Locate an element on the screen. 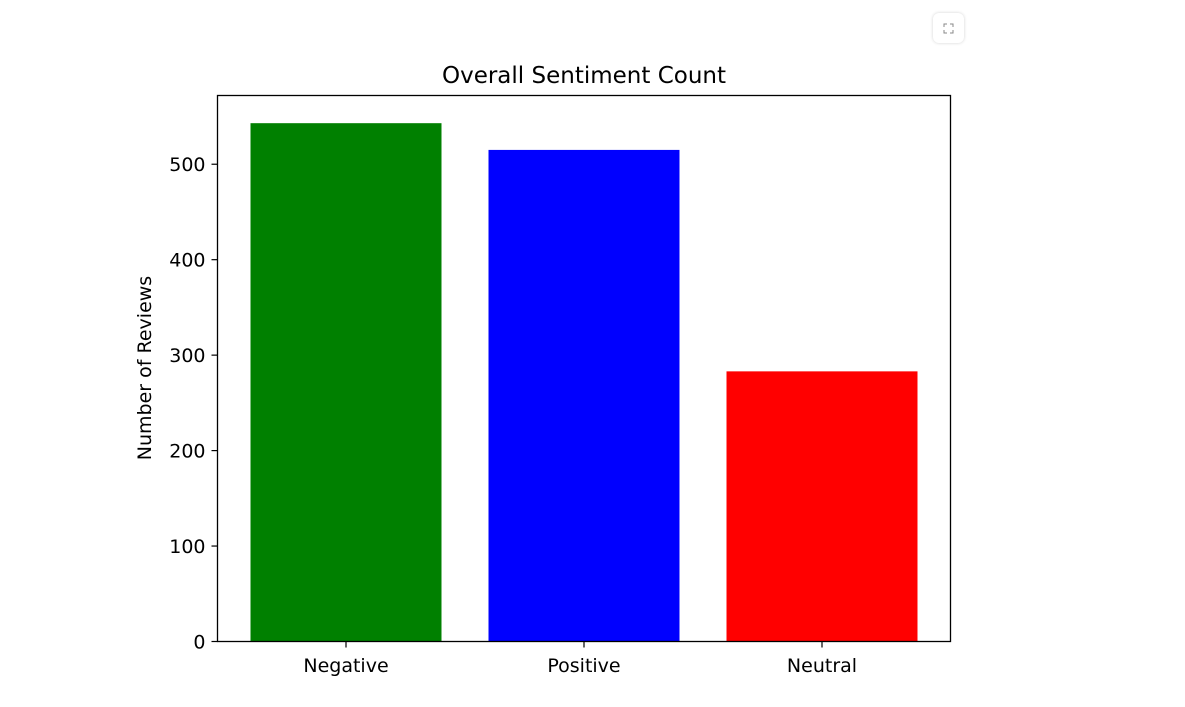 The image size is (1185, 707). x-tick-label: Neutral is located at coordinates (822, 666).